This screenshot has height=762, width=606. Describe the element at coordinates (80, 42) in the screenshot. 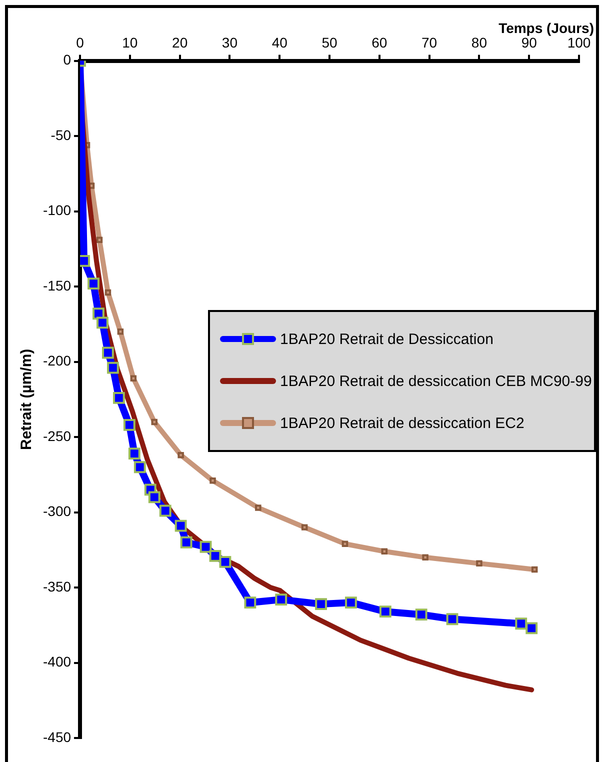

I see `x-tick-label: 0` at that location.